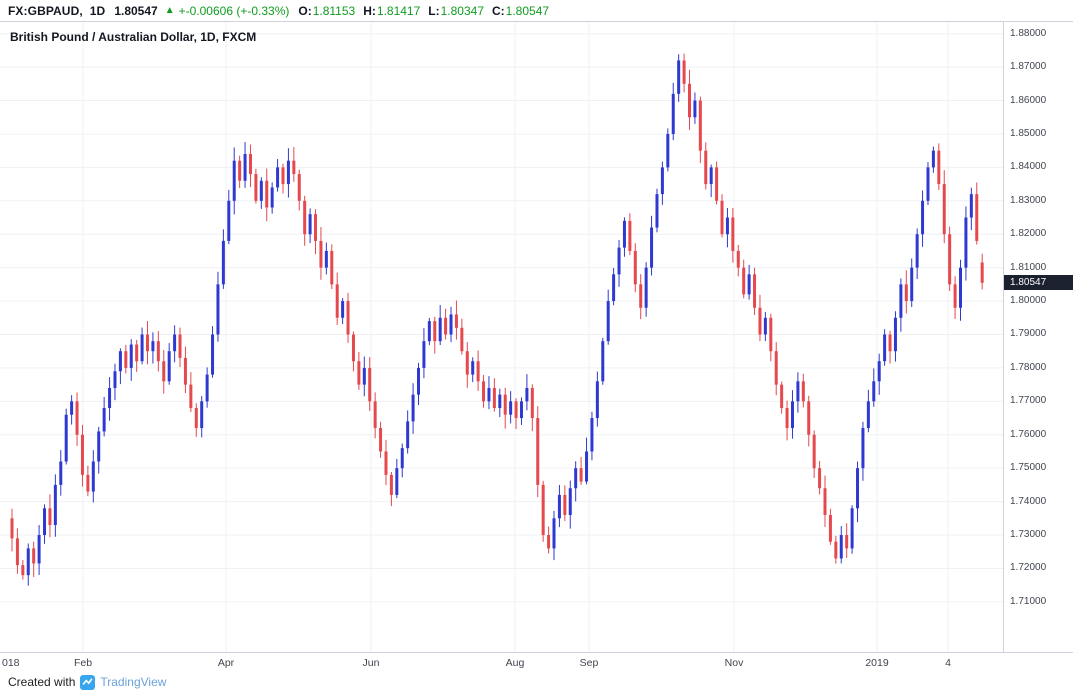 This screenshot has height=693, width=1073. What do you see at coordinates (1028, 401) in the screenshot?
I see `price-axis-label: 1.77000` at bounding box center [1028, 401].